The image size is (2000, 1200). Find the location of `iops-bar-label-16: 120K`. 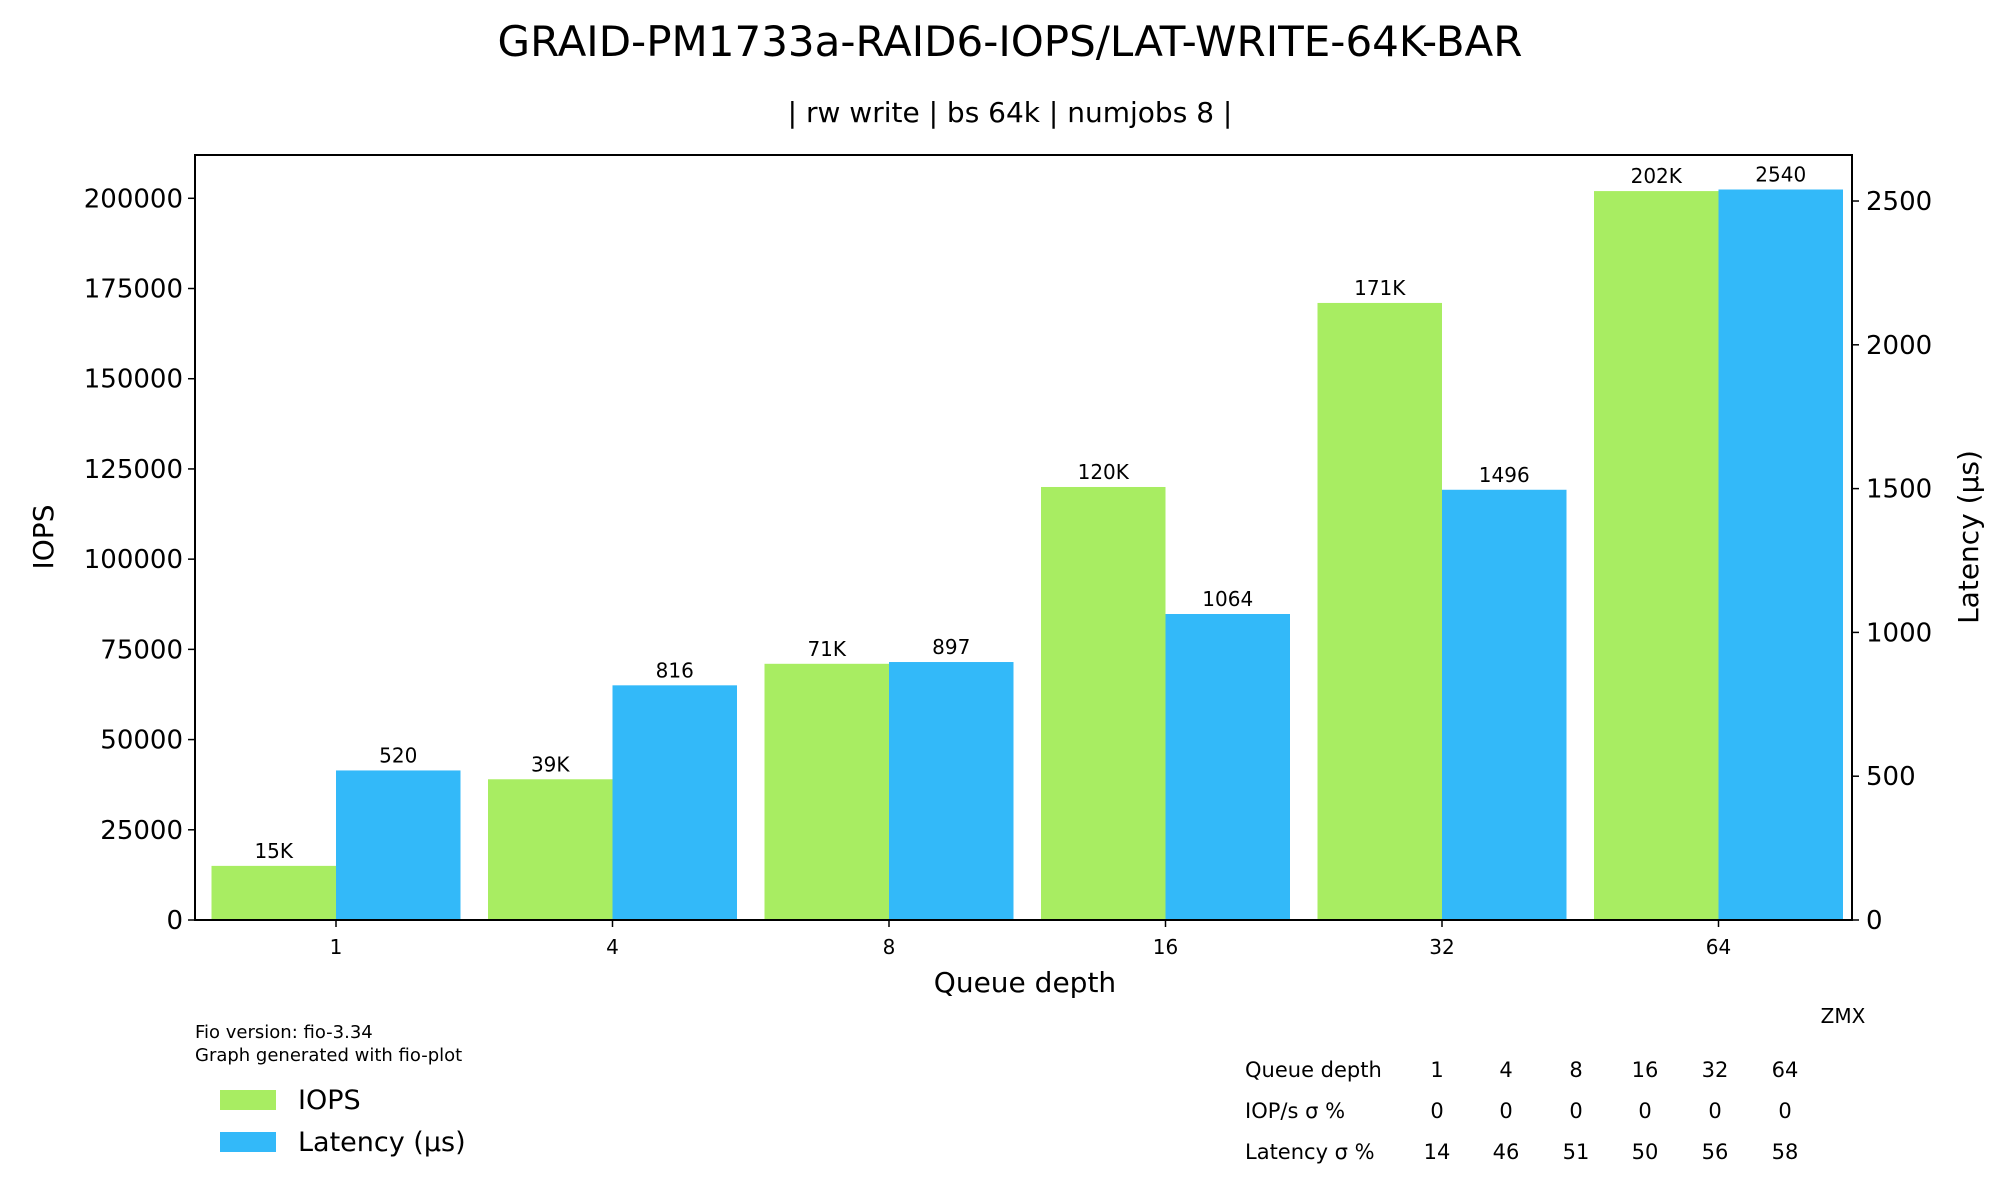

iops-bar-label-16: 120K is located at coordinates (1104, 472).